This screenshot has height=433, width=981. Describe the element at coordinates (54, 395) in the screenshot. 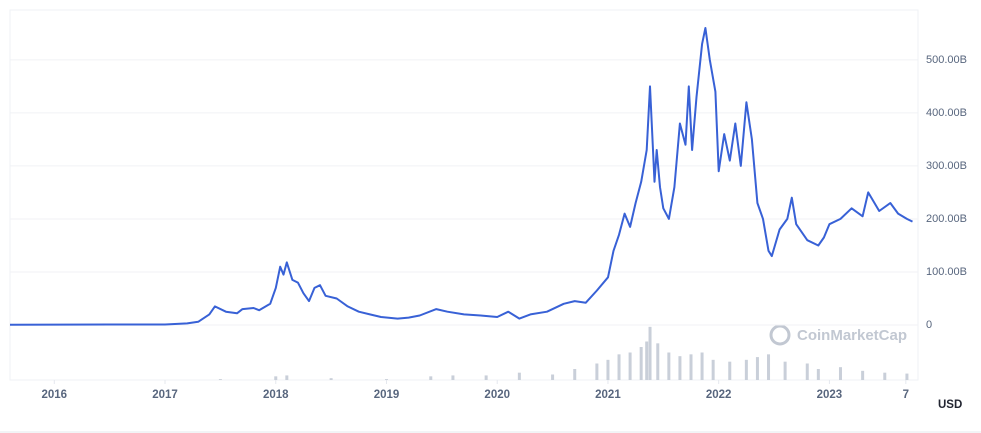

I see `x-tick-label: 2016` at that location.